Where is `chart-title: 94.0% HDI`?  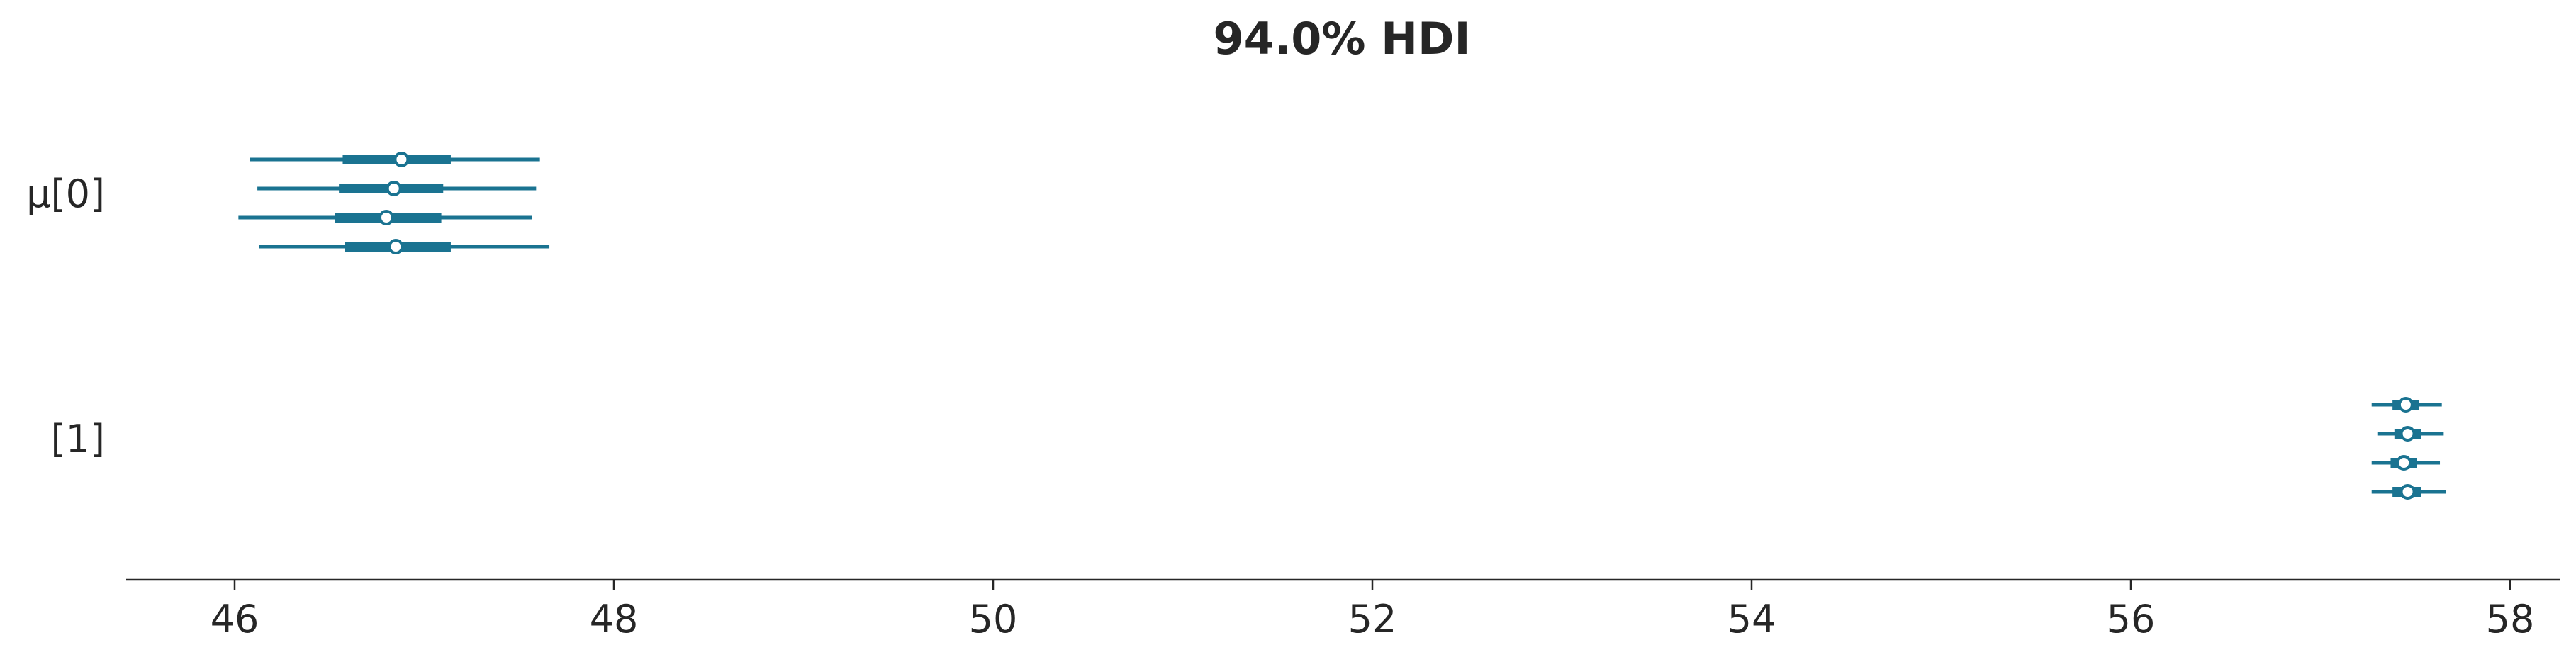 chart-title: 94.0% HDI is located at coordinates (1342, 38).